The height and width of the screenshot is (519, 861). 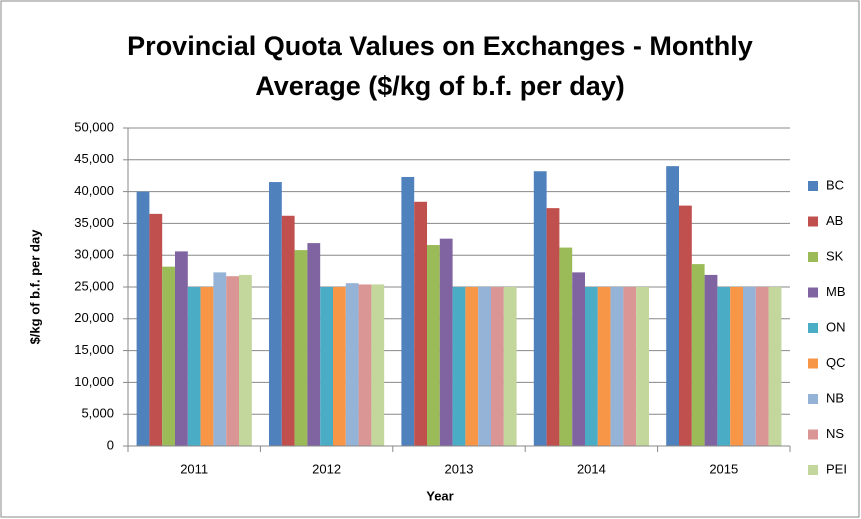 What do you see at coordinates (835, 397) in the screenshot?
I see `legend-label: NB` at bounding box center [835, 397].